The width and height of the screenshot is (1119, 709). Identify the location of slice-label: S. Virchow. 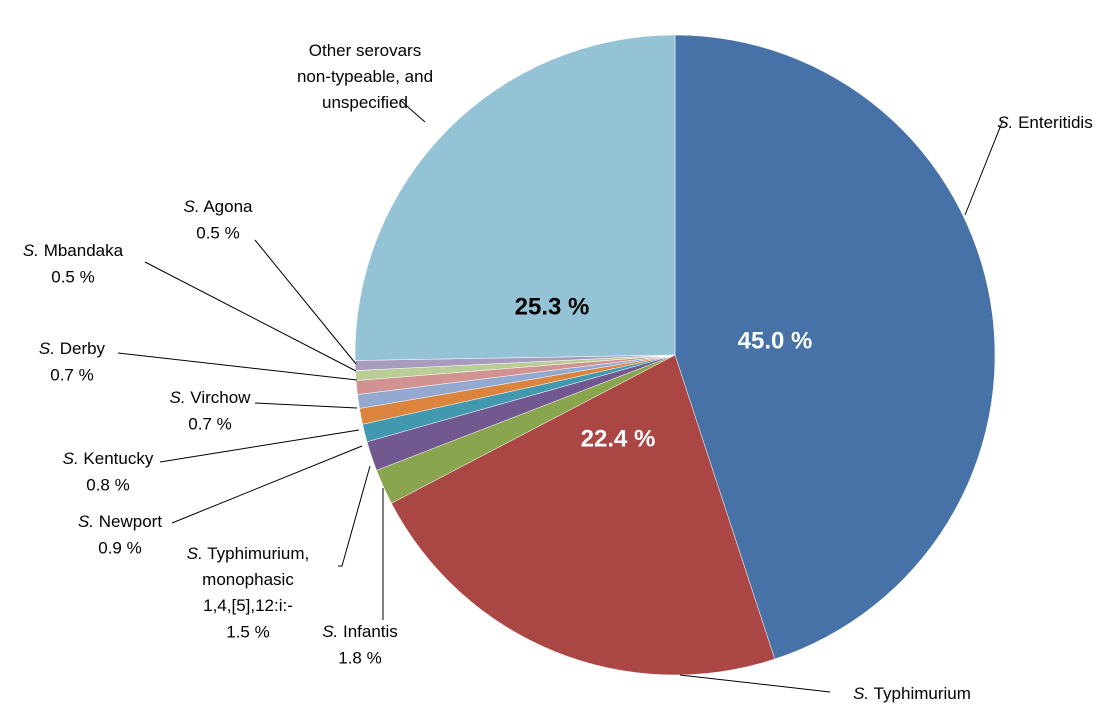
(211, 397).